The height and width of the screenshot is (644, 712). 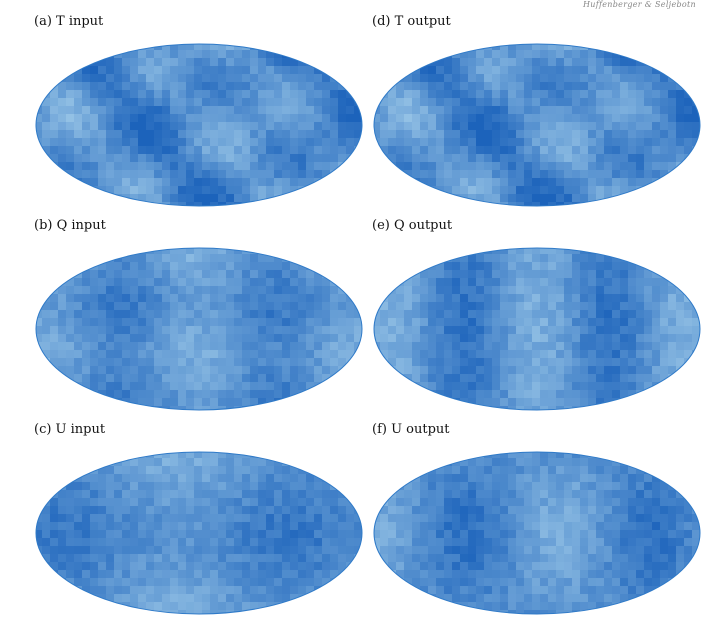 What do you see at coordinates (70, 429) in the screenshot?
I see `panel-label: (c) U input` at bounding box center [70, 429].